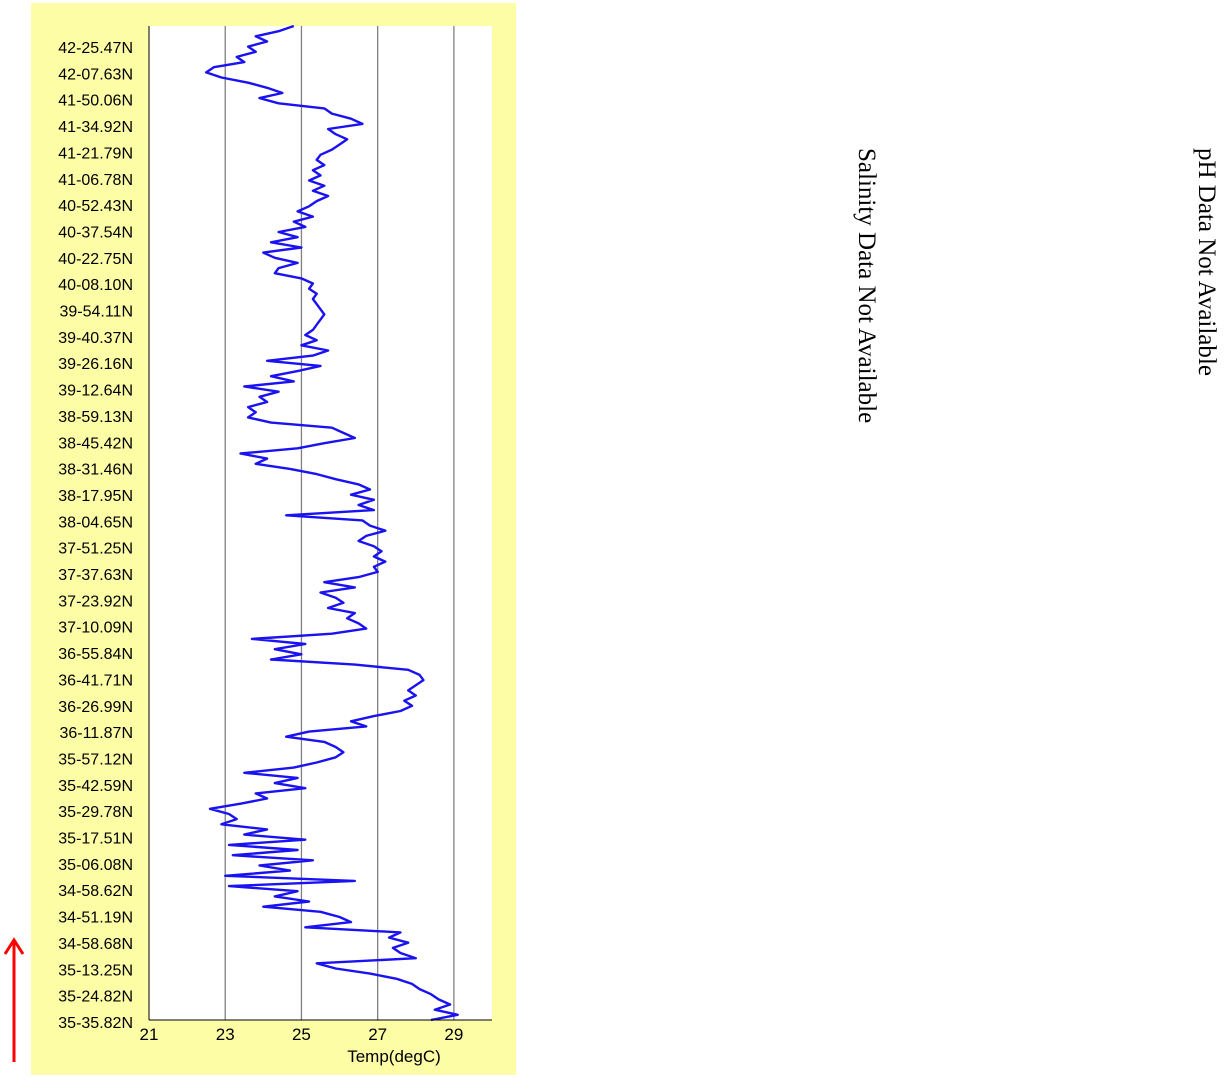 The width and height of the screenshot is (1225, 1078). Describe the element at coordinates (95, 918) in the screenshot. I see `y-tick-label: 34-51.19N` at that location.